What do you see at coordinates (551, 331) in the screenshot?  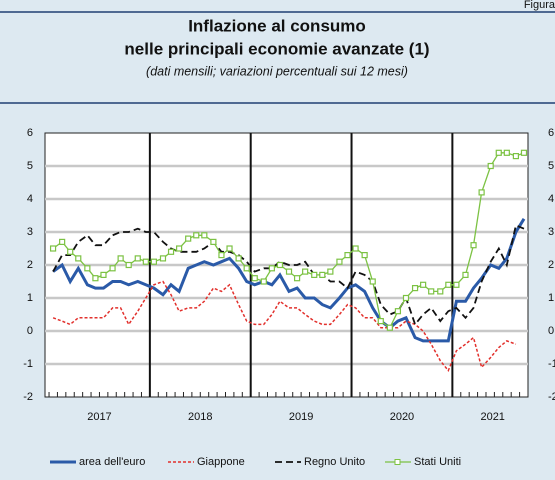 I see `y2-tick-label: 0` at bounding box center [551, 331].